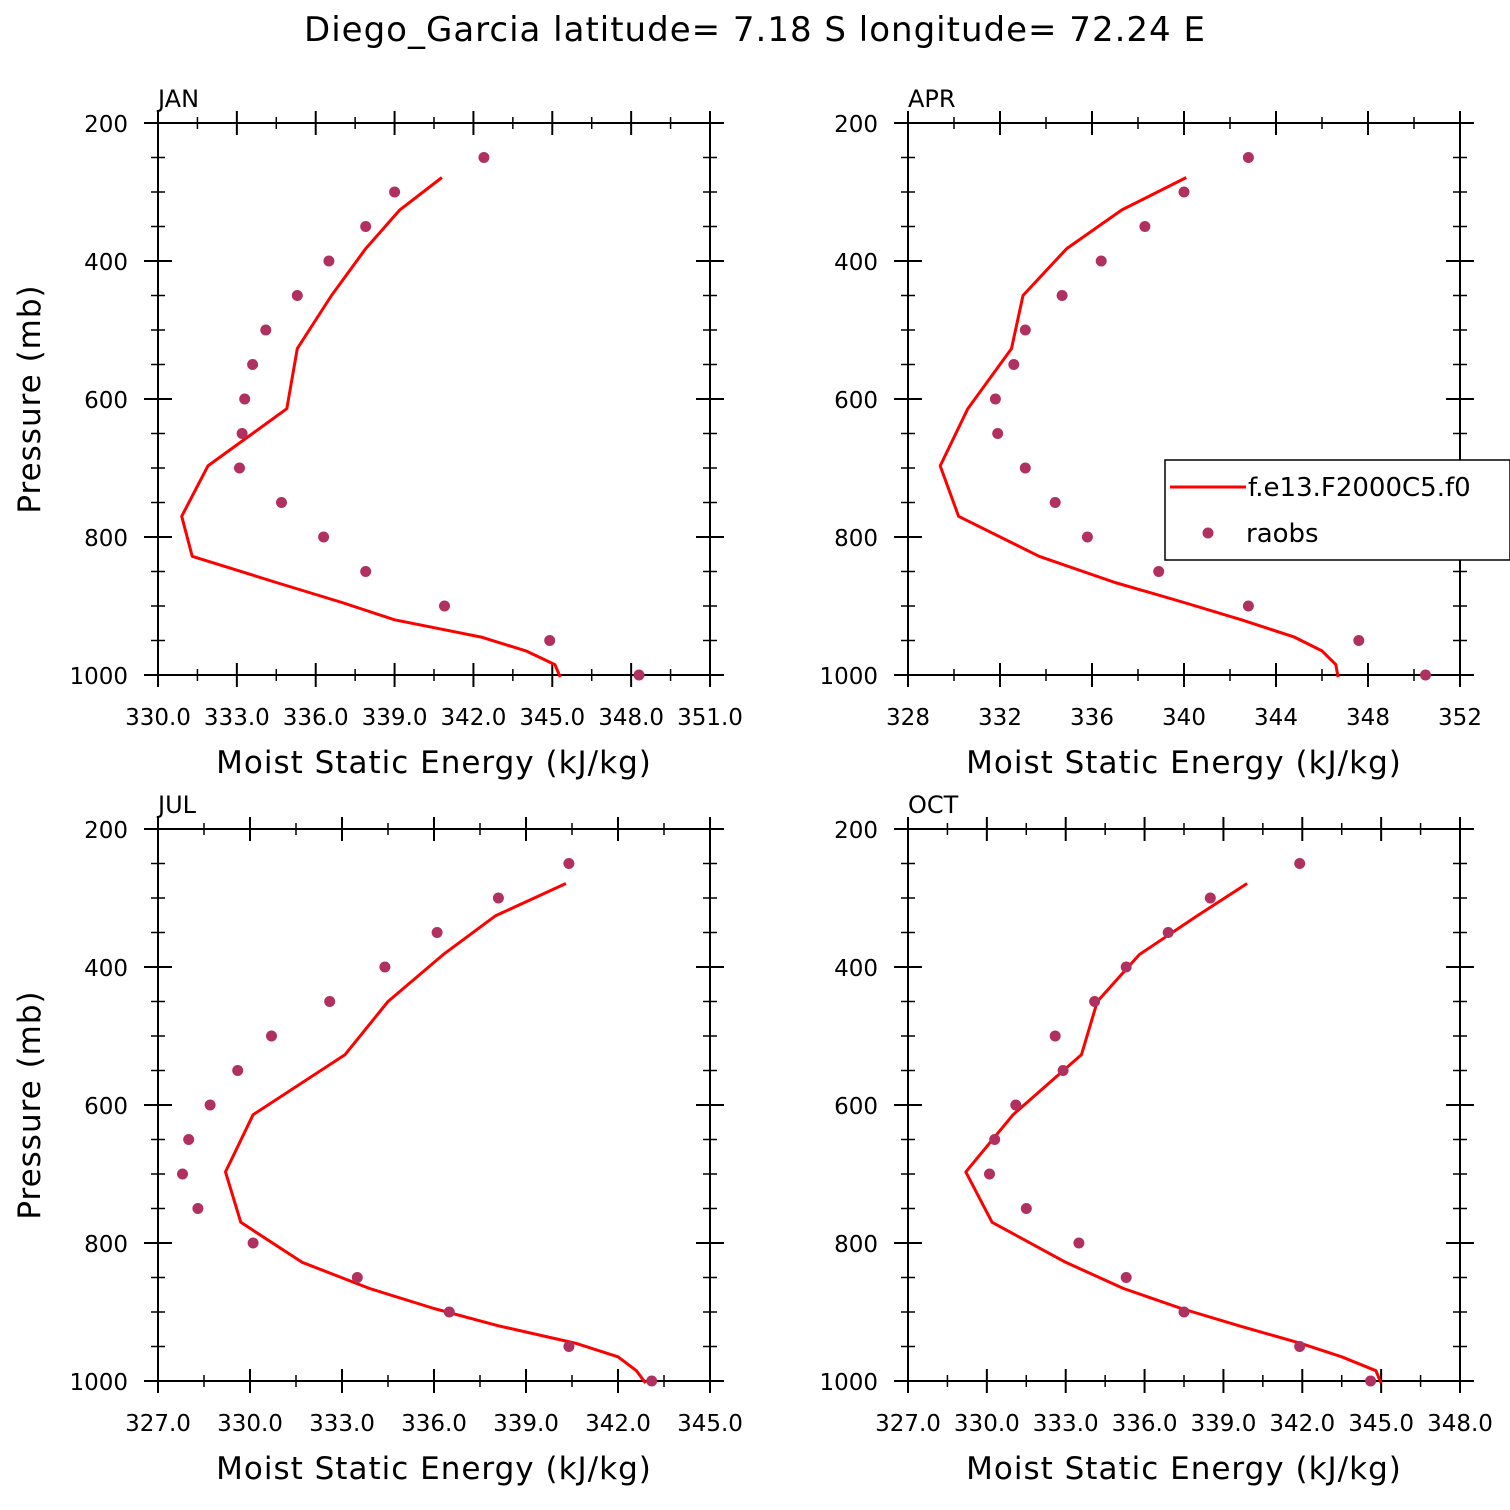 This screenshot has width=1510, height=1510. What do you see at coordinates (932, 99) in the screenshot?
I see `panel-title-apr: APR` at bounding box center [932, 99].